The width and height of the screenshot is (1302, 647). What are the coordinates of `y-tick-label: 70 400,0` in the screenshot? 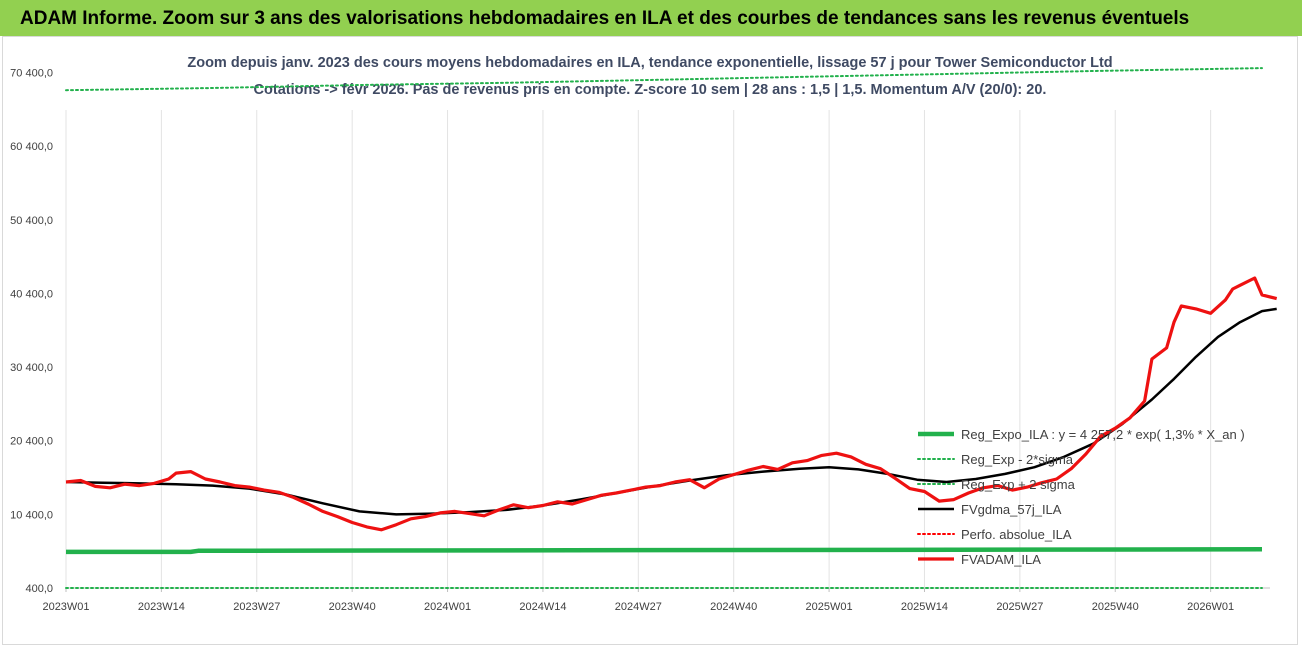 It's located at (31, 74).